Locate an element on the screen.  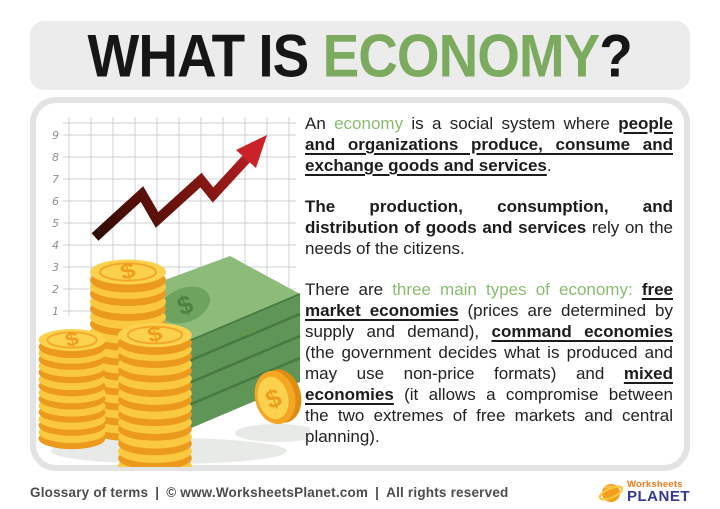
text-run: An is located at coordinates (320, 123).